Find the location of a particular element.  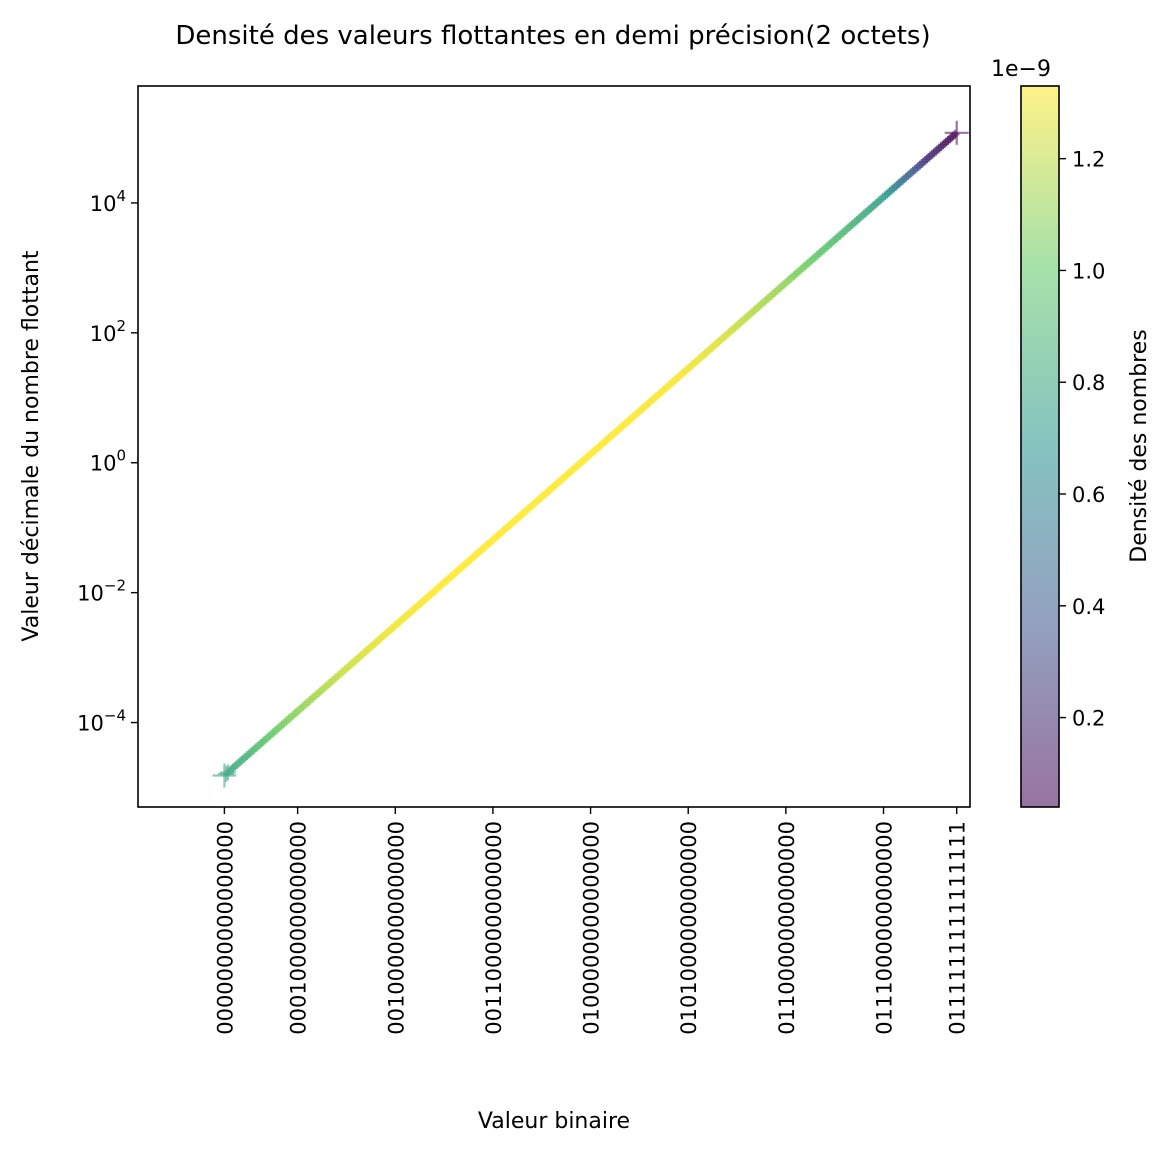

y-axis-label: Valeur décimale du nombre flottant is located at coordinates (31, 445).